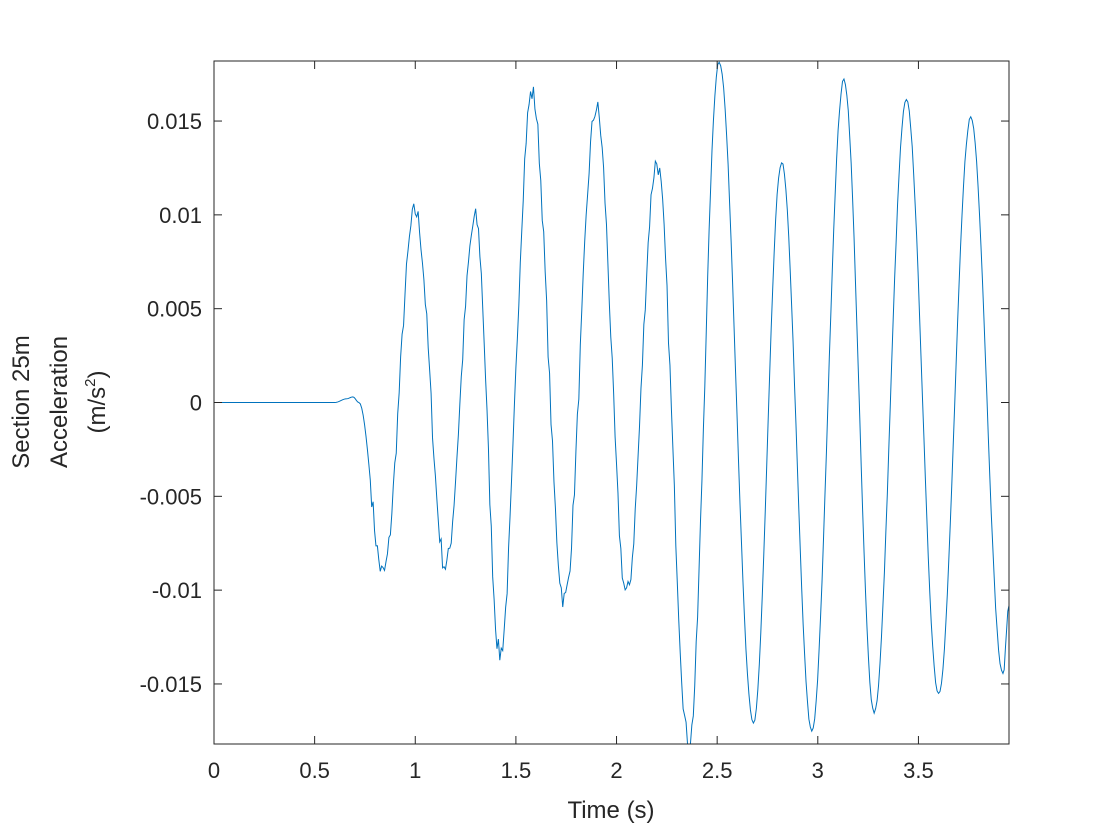 The width and height of the screenshot is (1112, 835). I want to click on y-unit-prefix: (m/s, so click(97, 410).